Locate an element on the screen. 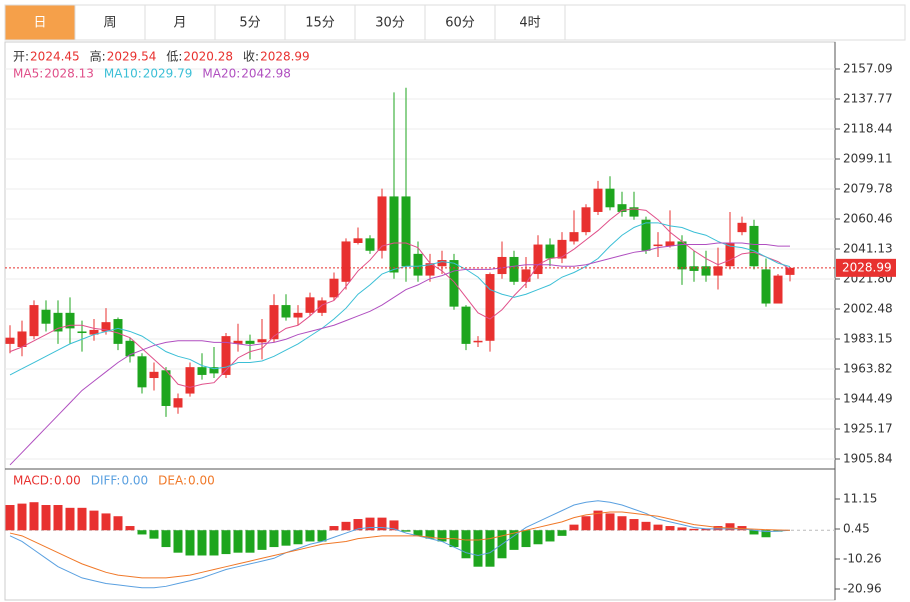 The image size is (910, 602). legend-label: DIFF: is located at coordinates (106, 481).